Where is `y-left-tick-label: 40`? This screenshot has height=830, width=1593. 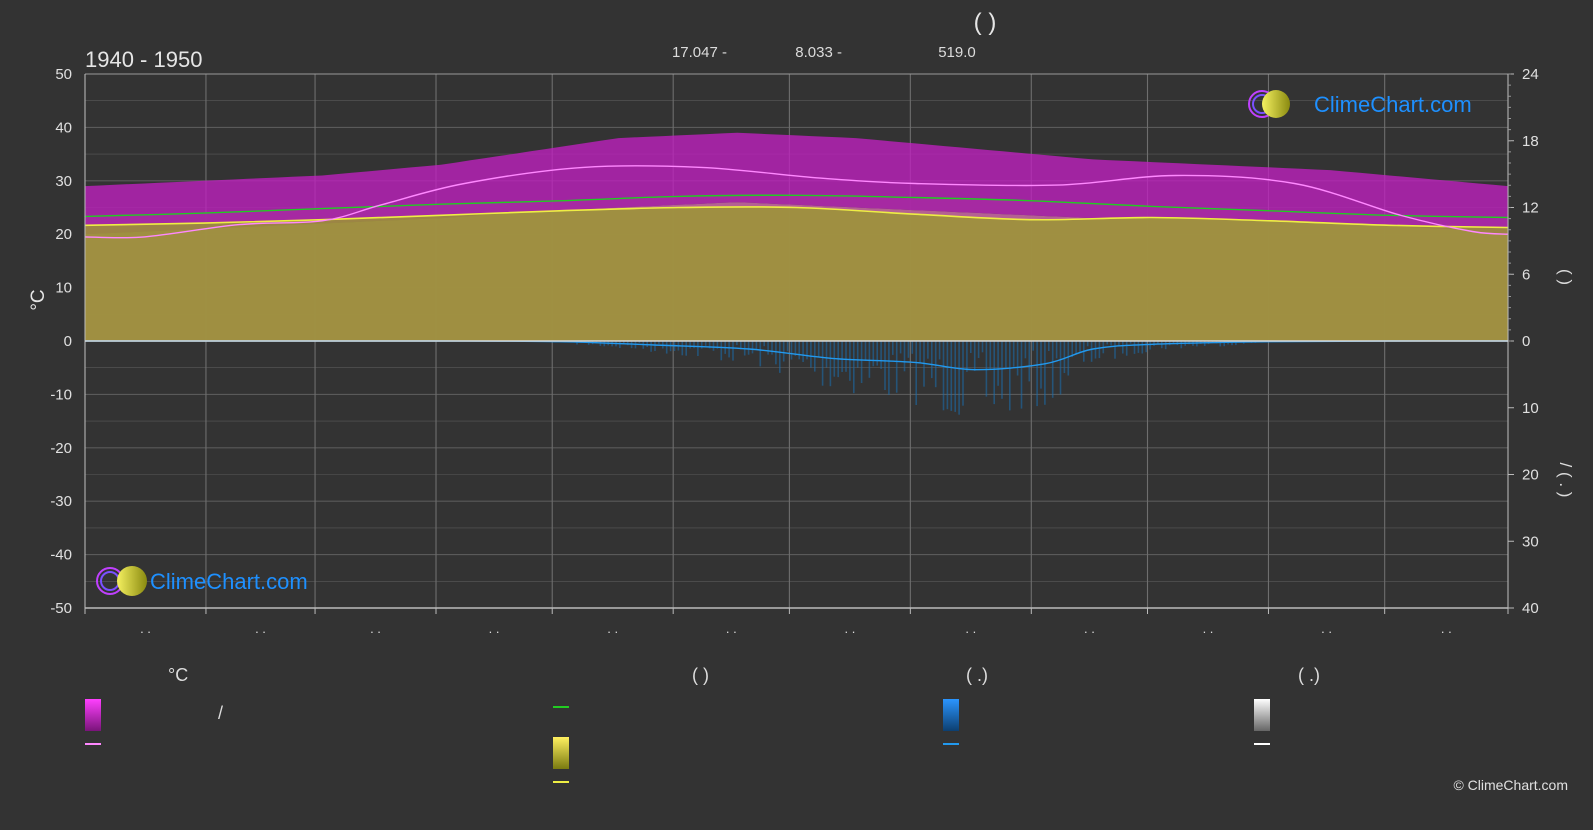
y-left-tick-label: 40 is located at coordinates (63, 127).